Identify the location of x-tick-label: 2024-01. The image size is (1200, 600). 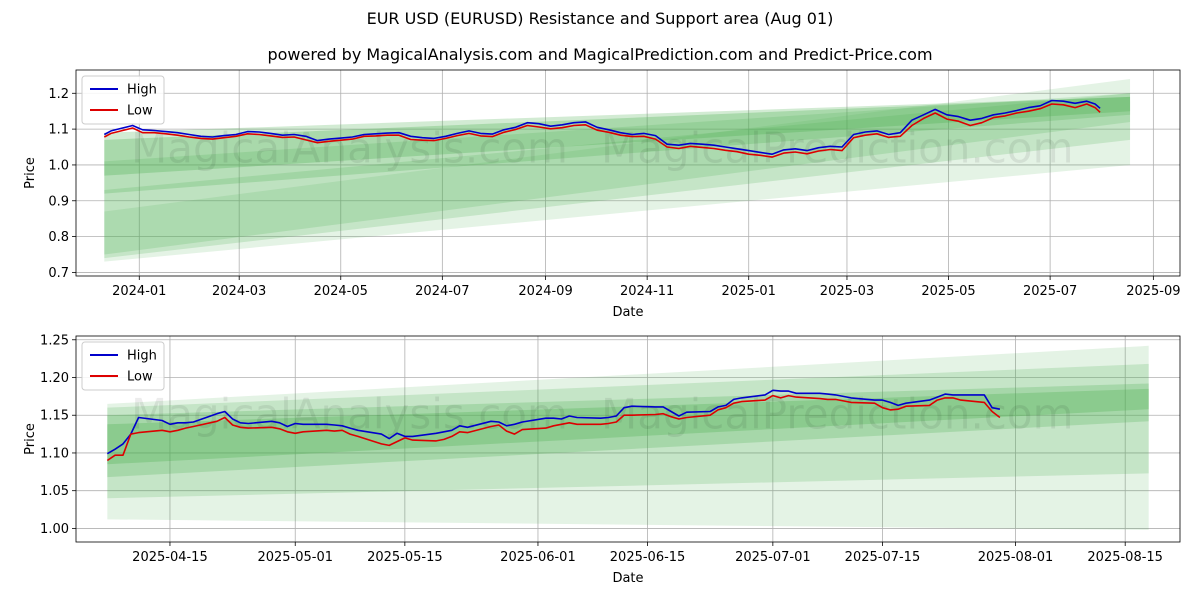
(139, 291).